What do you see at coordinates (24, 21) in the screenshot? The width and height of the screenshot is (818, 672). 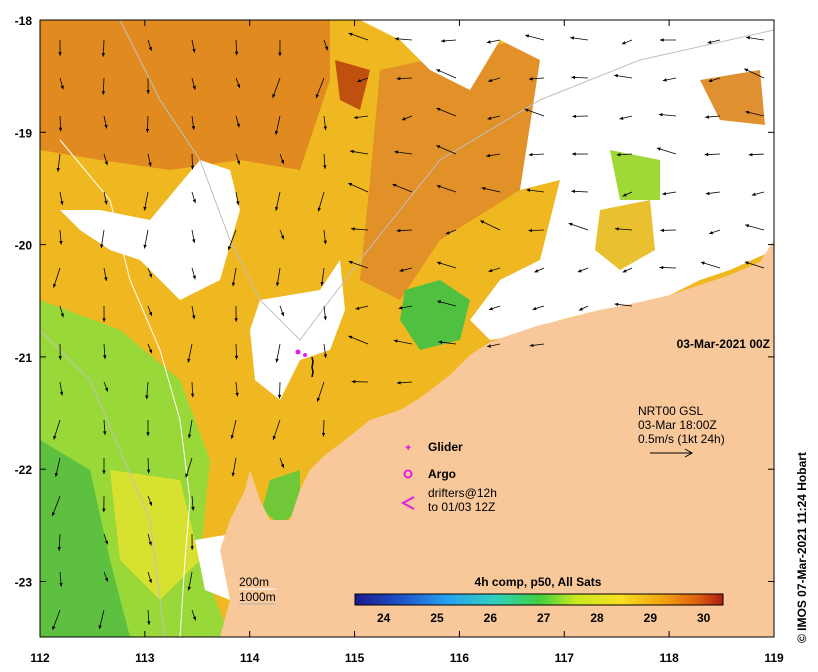 I see `y-tick-label: -18` at bounding box center [24, 21].